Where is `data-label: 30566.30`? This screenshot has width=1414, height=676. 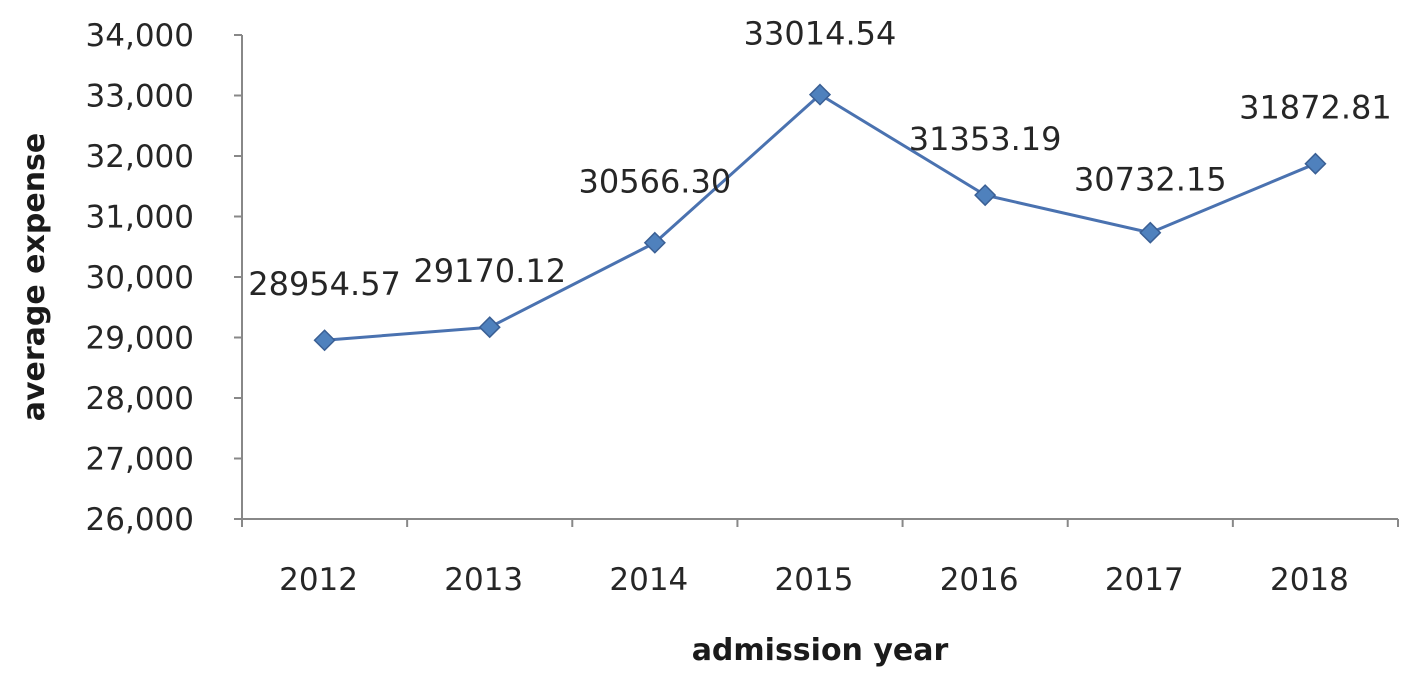 data-label: 30566.30 is located at coordinates (655, 182).